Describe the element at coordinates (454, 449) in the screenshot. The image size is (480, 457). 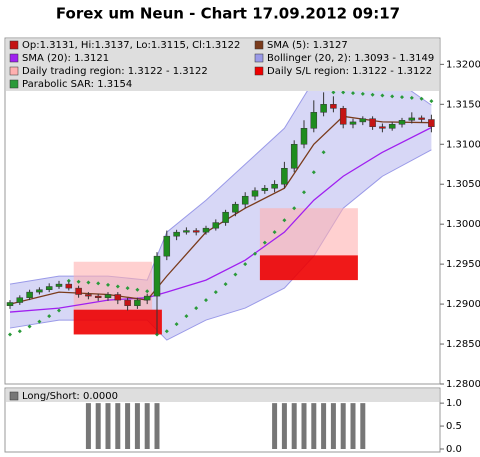
I see `y-tick-label: 0.0` at that location.